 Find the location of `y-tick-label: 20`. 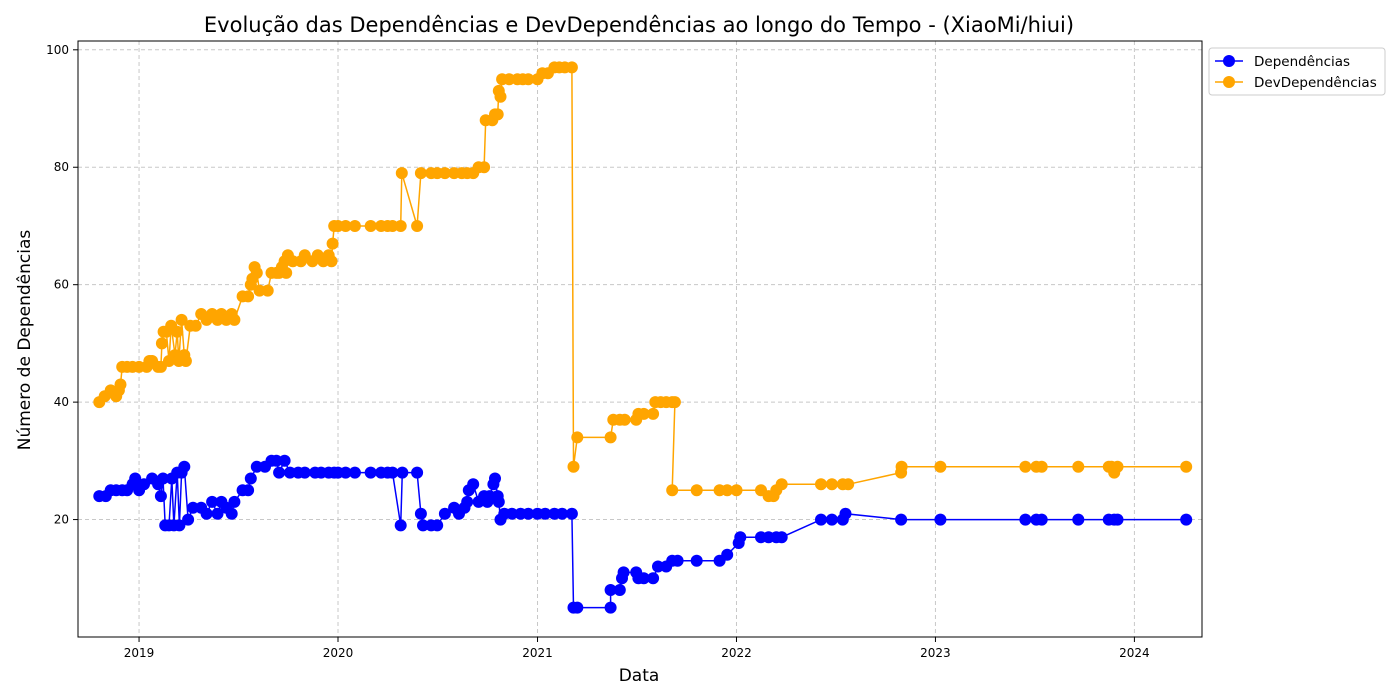

y-tick-label: 20 is located at coordinates (61, 520).